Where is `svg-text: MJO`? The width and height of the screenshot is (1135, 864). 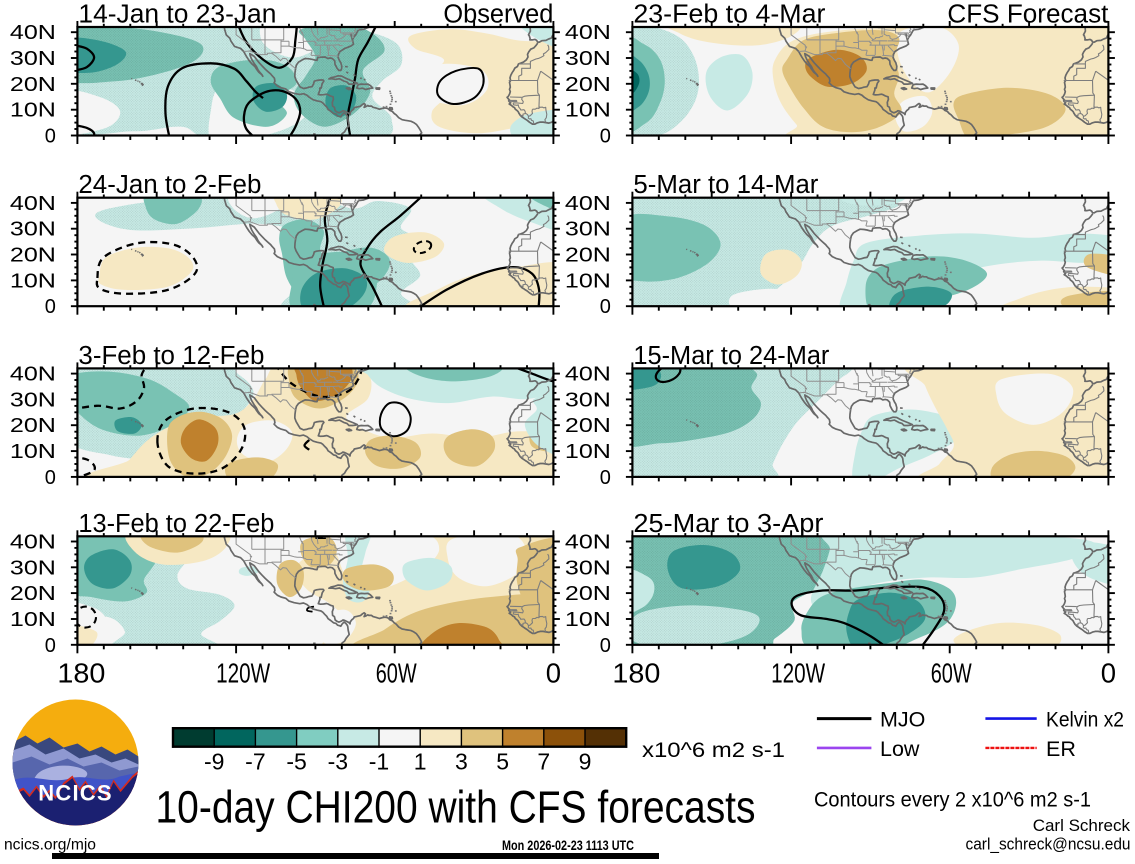 svg-text: MJO is located at coordinates (902, 720).